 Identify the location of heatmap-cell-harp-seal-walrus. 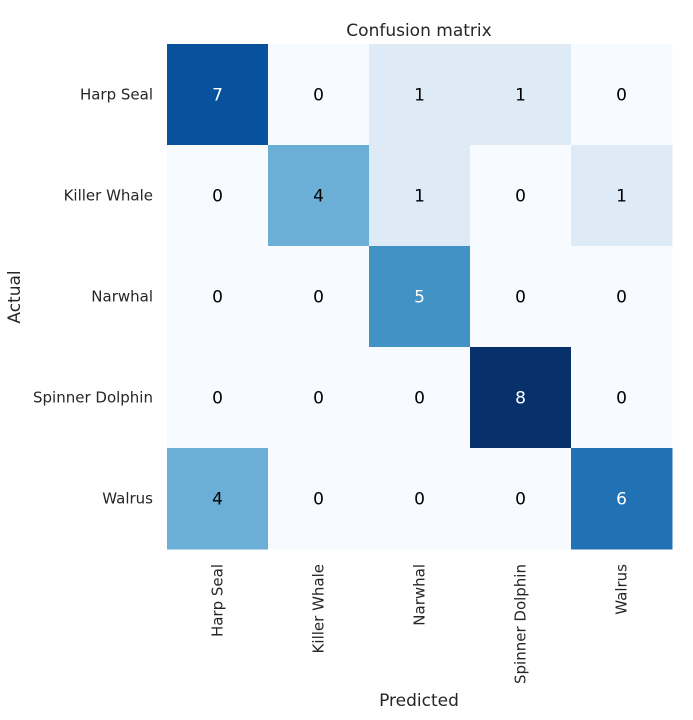
(622, 95).